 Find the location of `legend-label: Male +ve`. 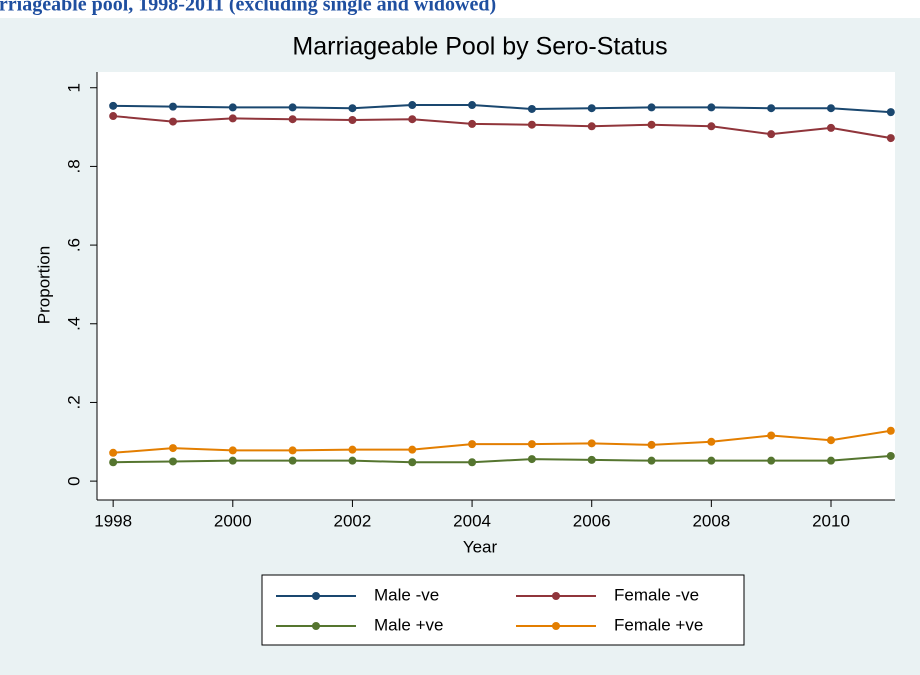

legend-label: Male +ve is located at coordinates (408, 624).